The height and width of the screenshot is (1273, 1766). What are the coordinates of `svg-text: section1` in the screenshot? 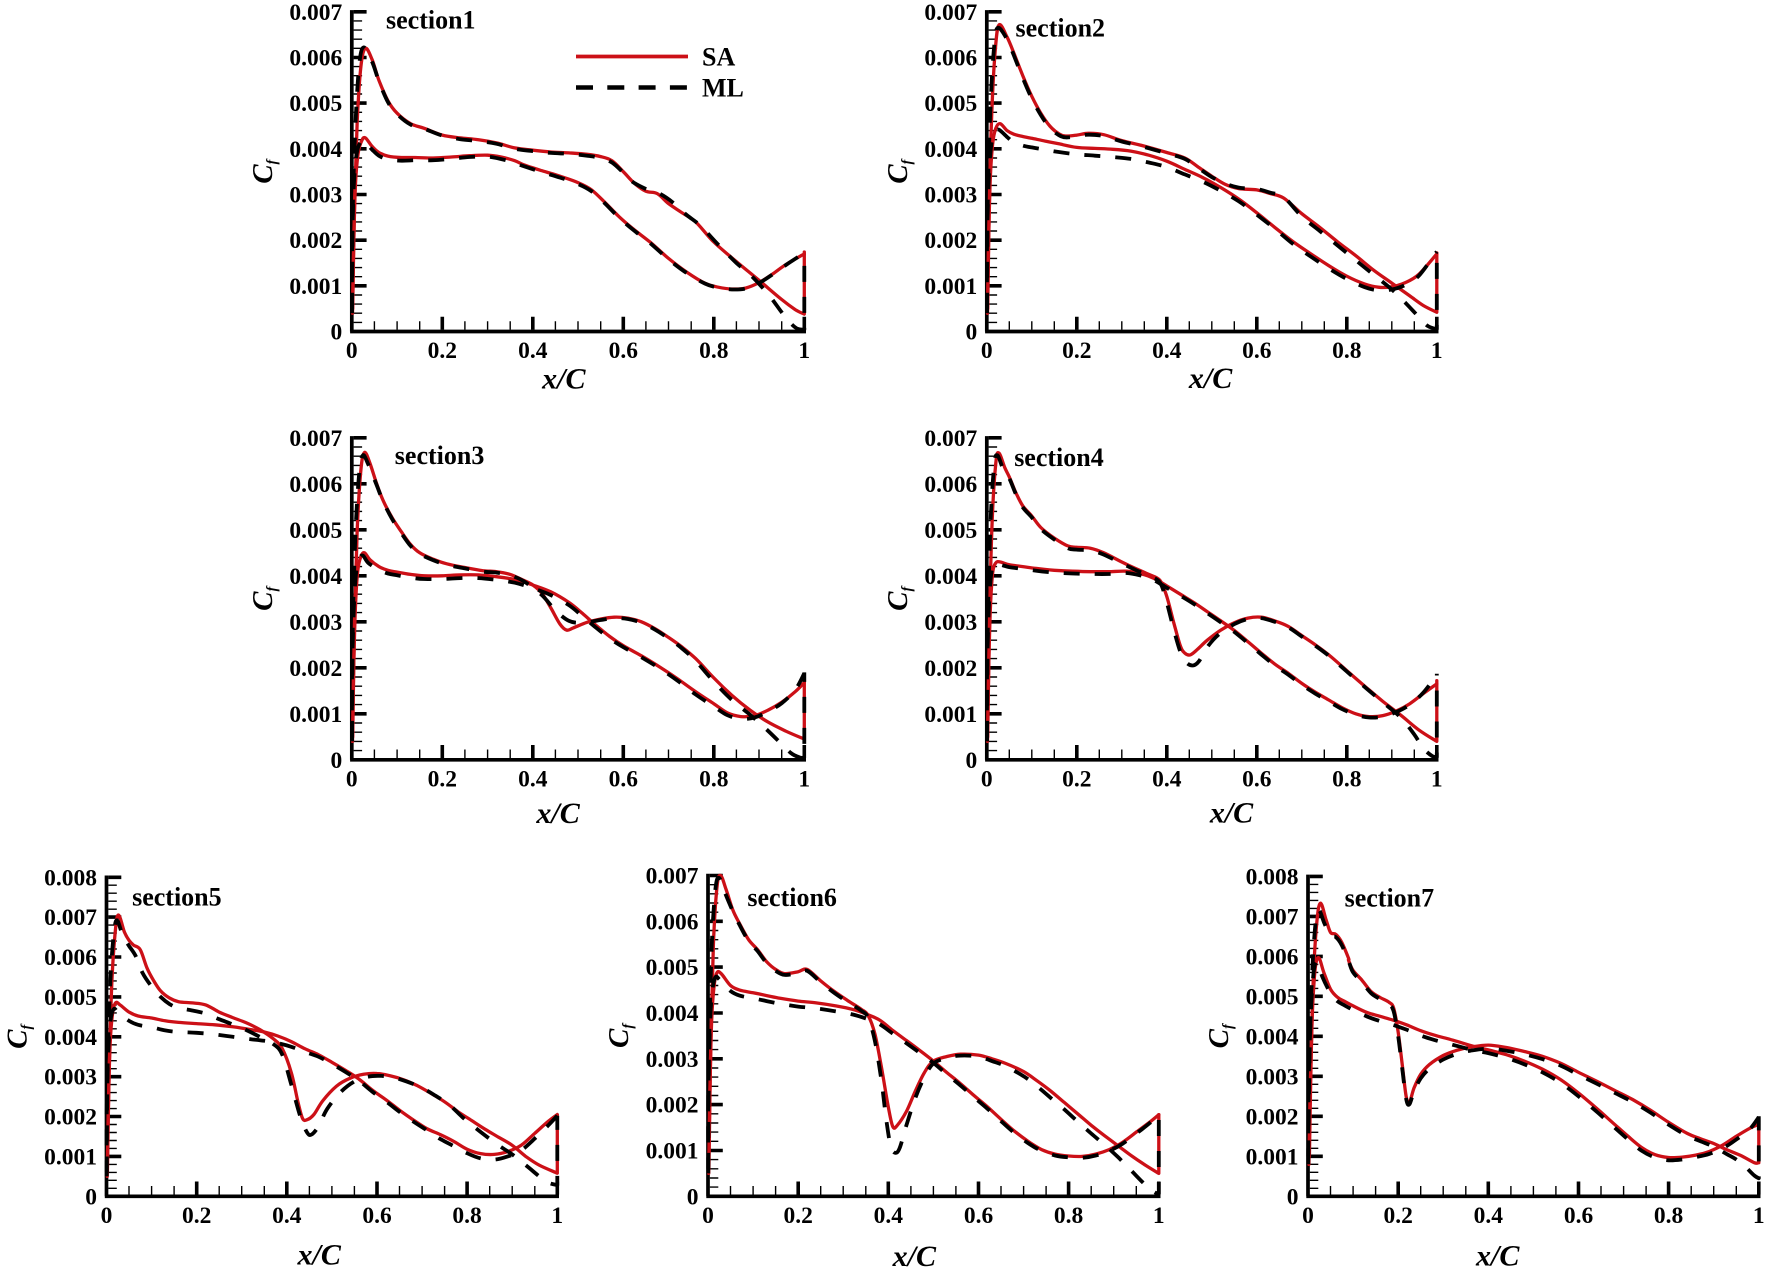 It's located at (431, 20).